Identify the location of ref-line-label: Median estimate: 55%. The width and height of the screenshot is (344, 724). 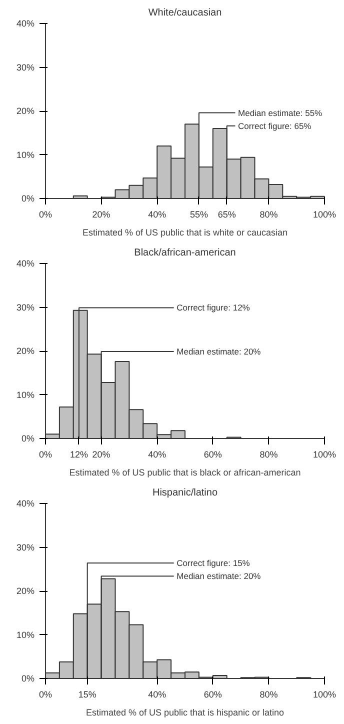
(280, 113).